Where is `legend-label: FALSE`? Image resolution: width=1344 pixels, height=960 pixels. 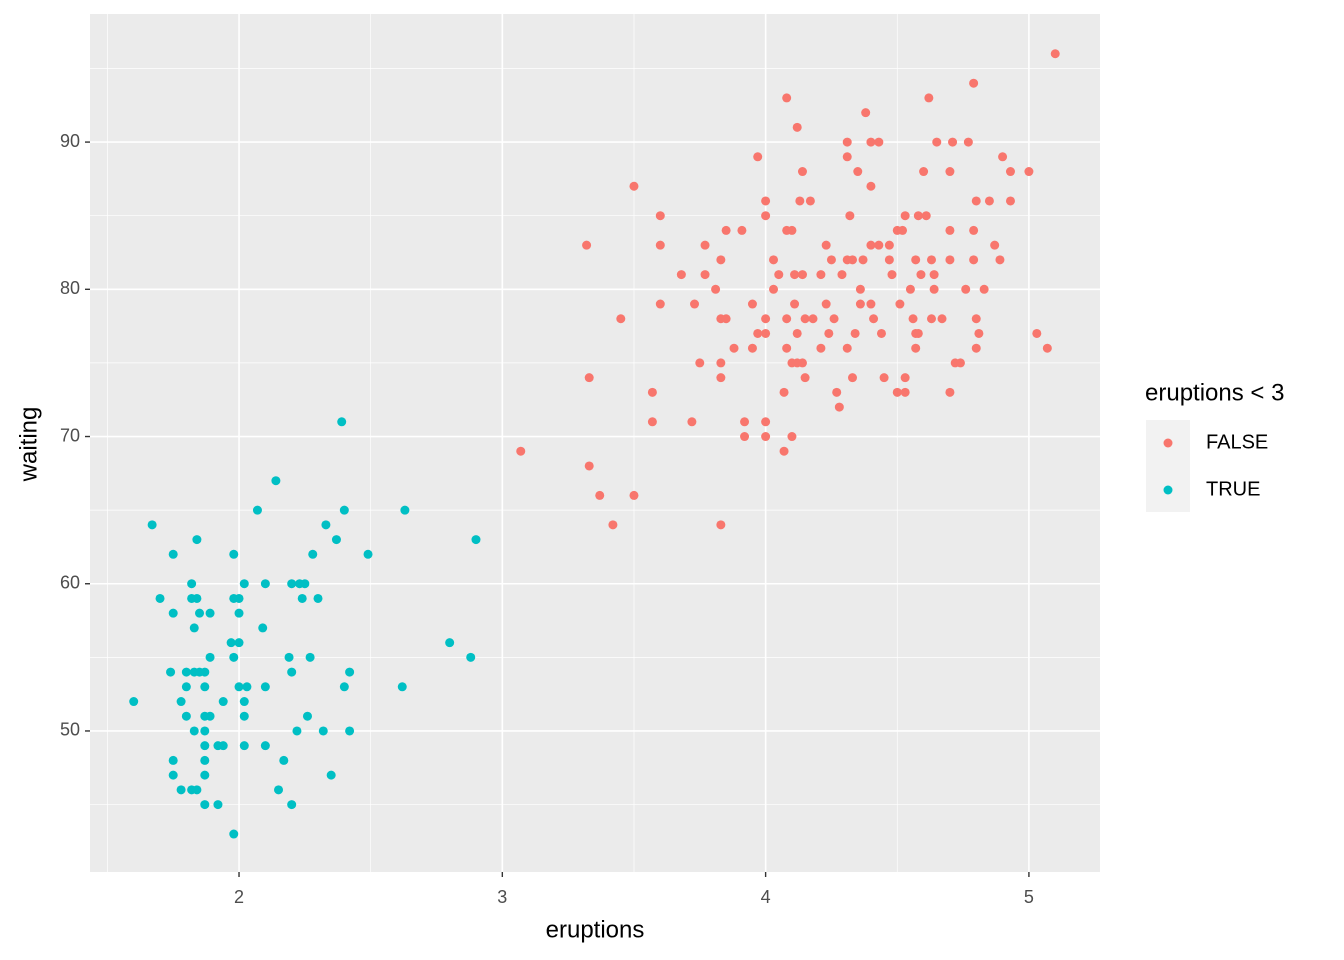 legend-label: FALSE is located at coordinates (1237, 442).